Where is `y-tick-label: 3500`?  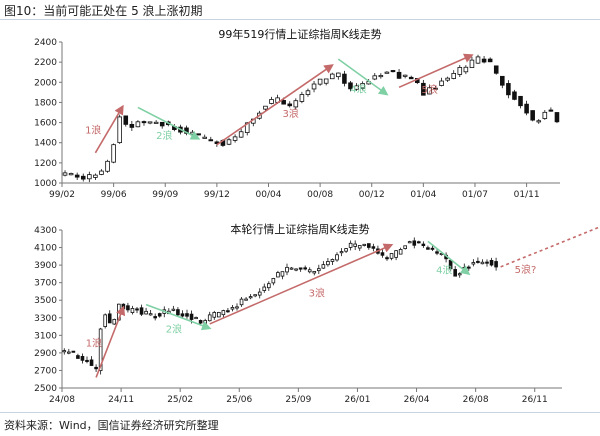 y-tick-label: 3500 is located at coordinates (45, 301).